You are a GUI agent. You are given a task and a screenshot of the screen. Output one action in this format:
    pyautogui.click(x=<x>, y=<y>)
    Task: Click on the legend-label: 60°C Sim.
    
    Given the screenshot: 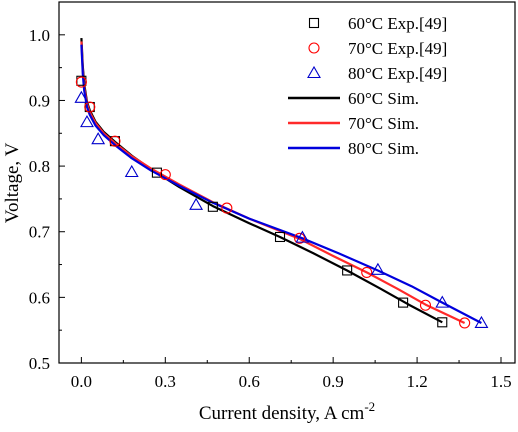 What is the action you would take?
    pyautogui.click(x=383, y=98)
    